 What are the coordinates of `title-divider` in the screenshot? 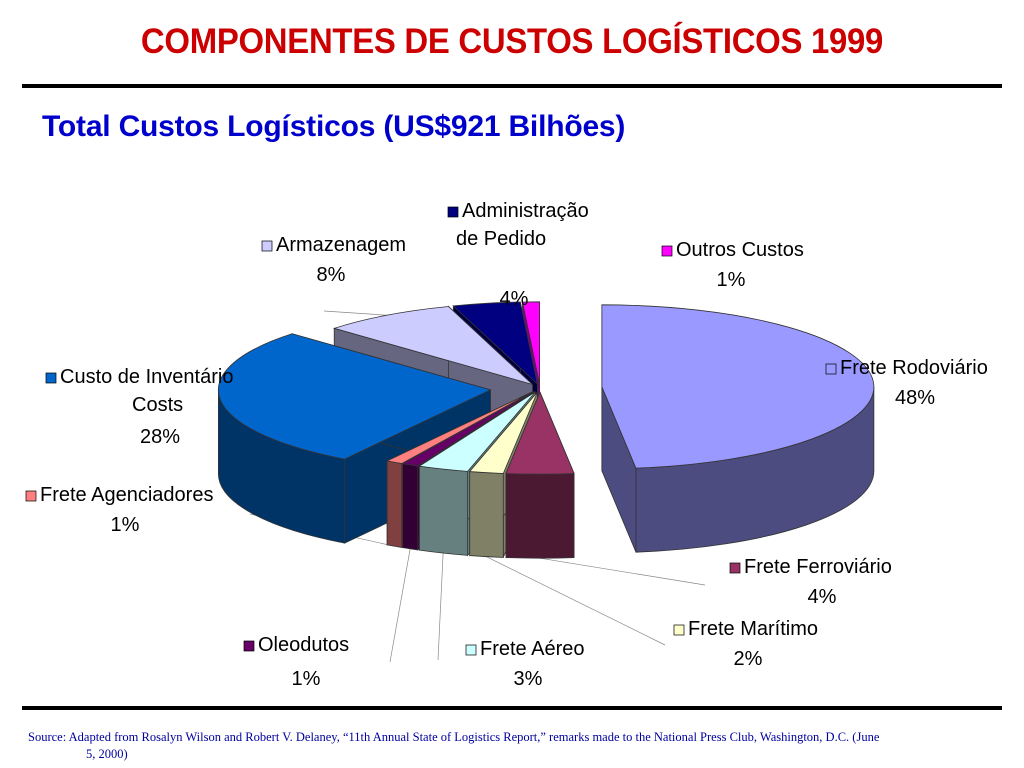 It's located at (512, 86).